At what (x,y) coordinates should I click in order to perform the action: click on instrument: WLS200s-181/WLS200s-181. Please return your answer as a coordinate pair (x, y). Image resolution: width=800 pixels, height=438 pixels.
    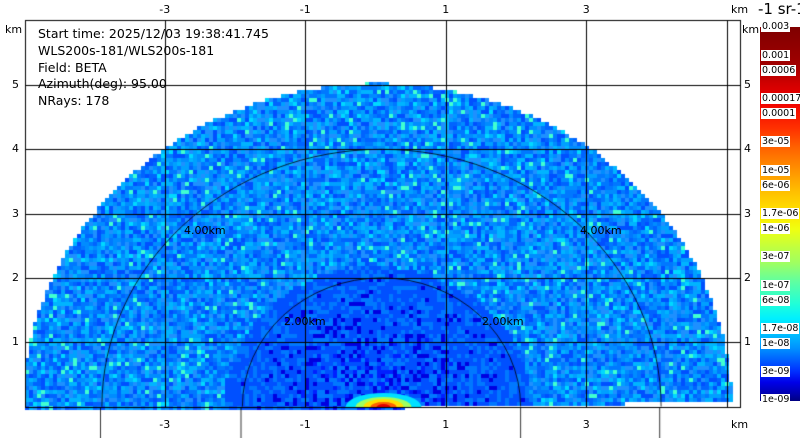
    Looking at the image, I should click on (126, 50).